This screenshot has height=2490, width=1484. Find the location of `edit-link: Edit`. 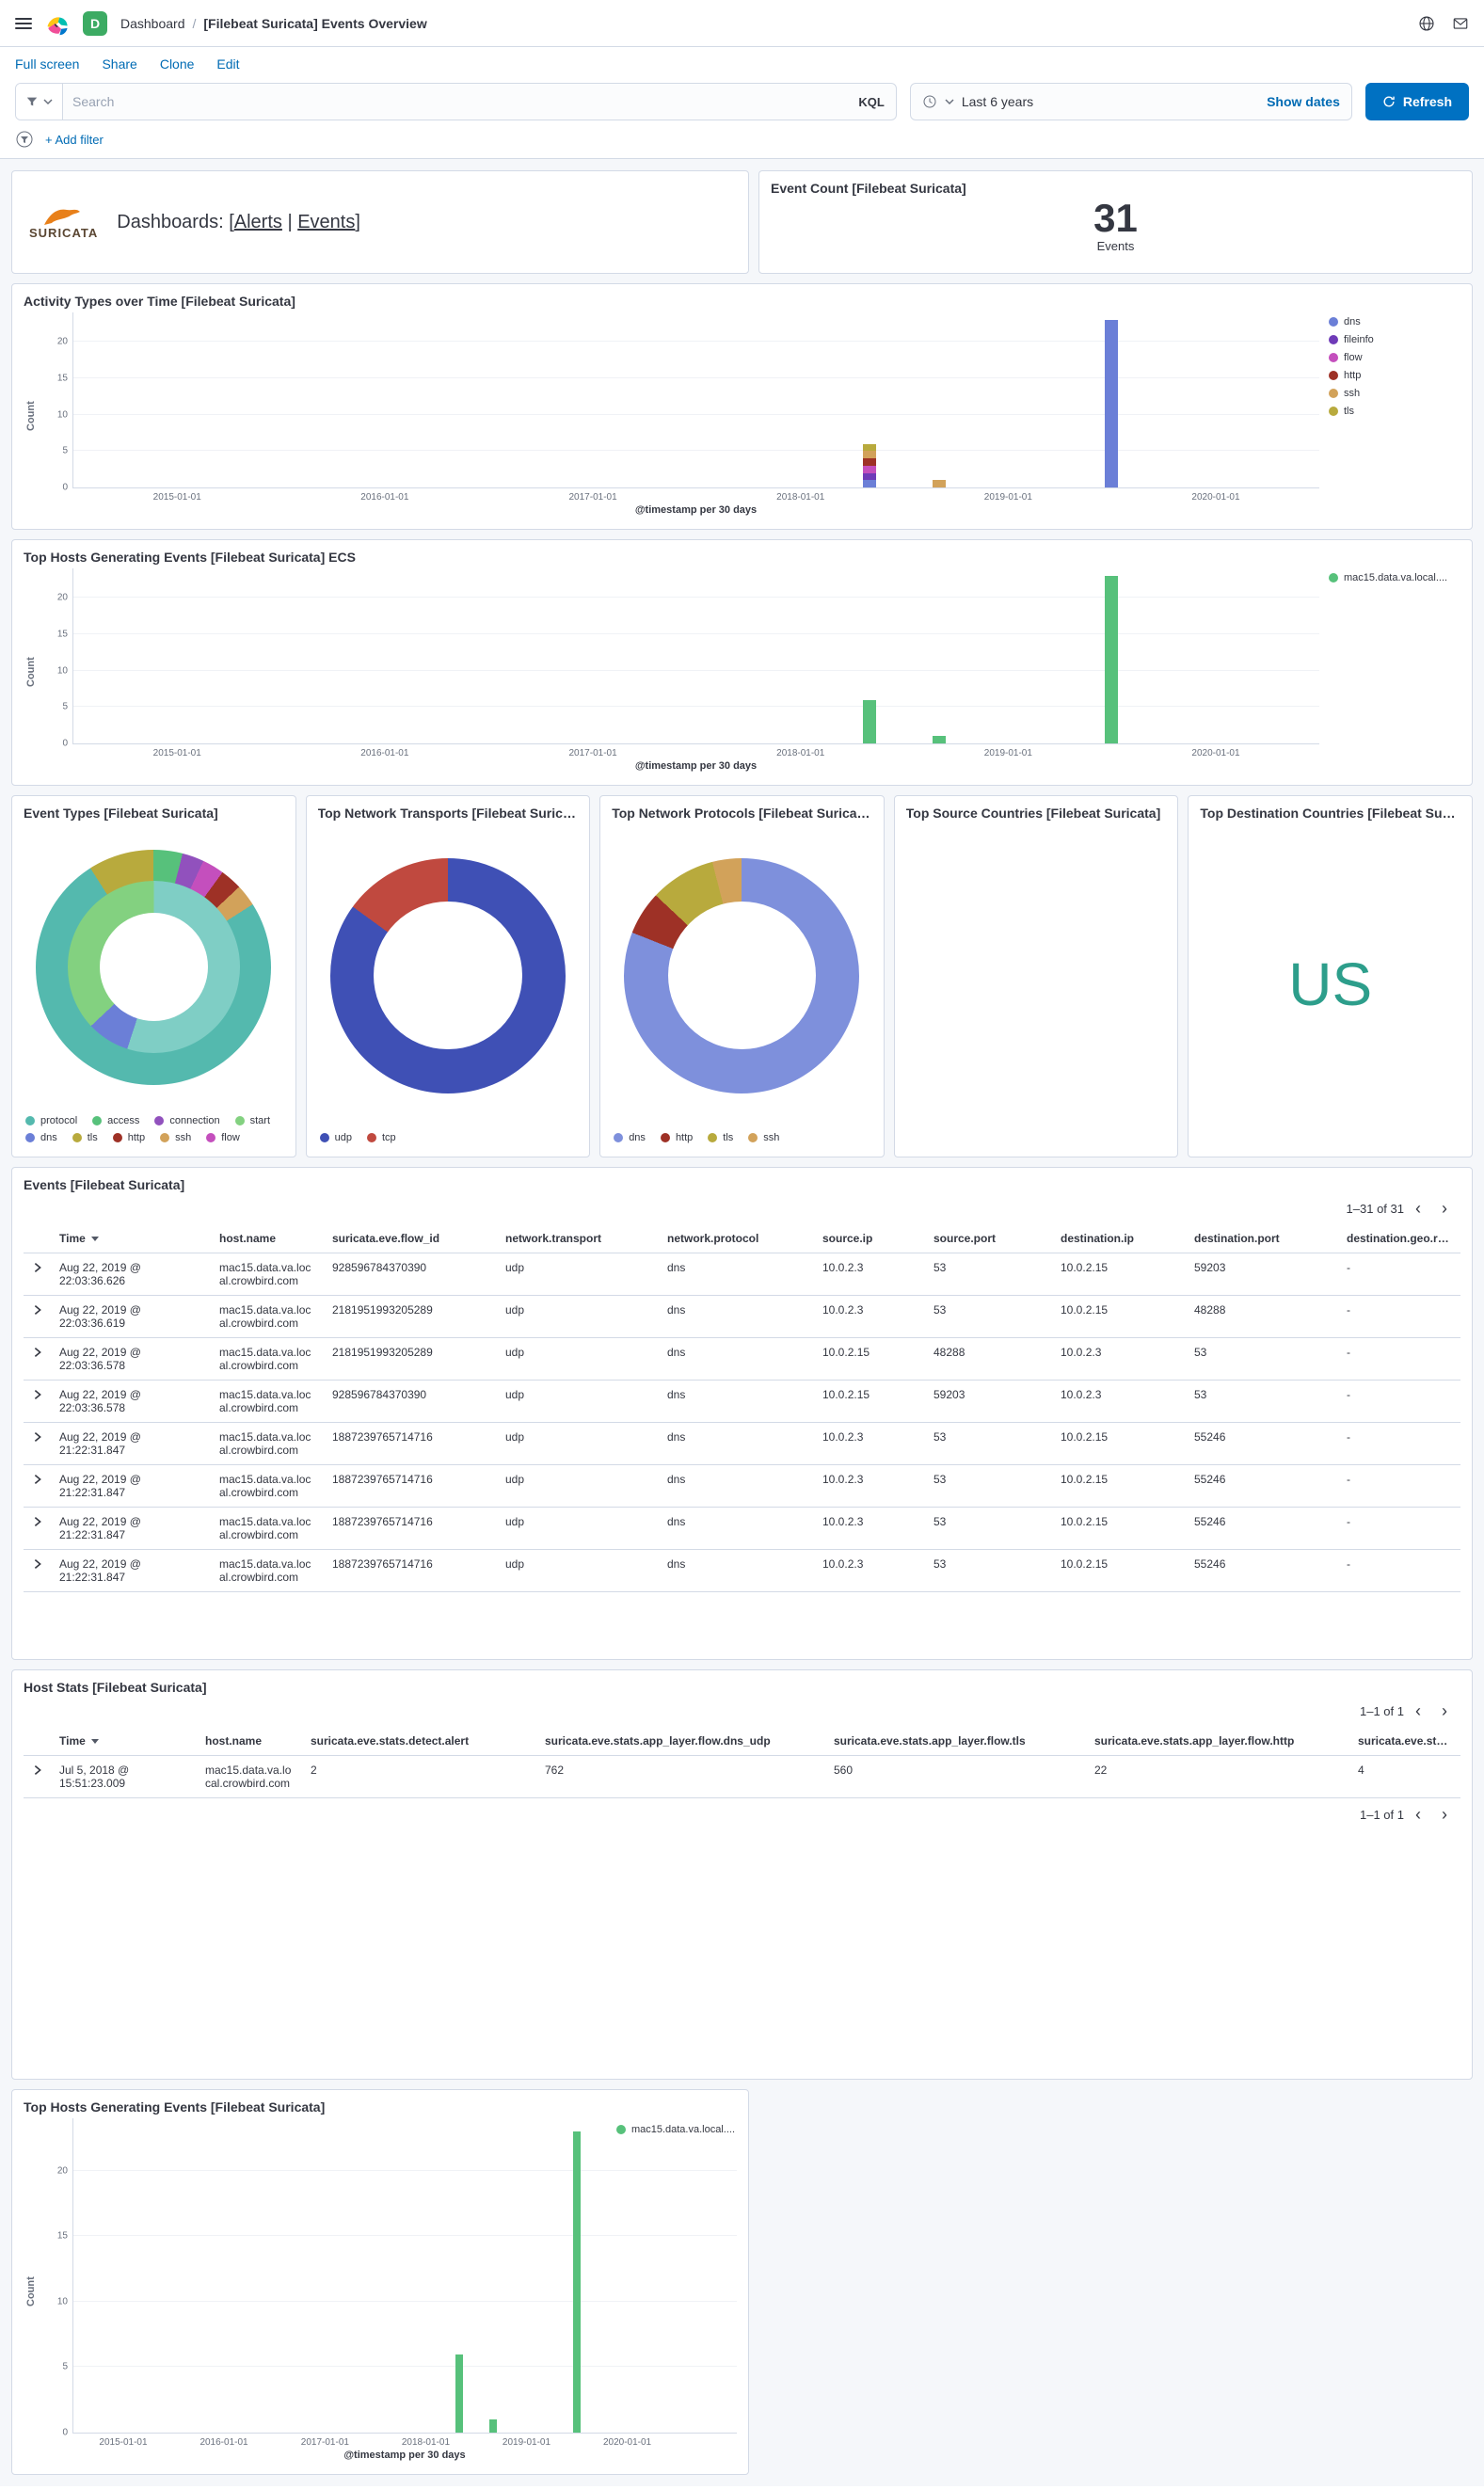

edit-link: Edit is located at coordinates (228, 64).